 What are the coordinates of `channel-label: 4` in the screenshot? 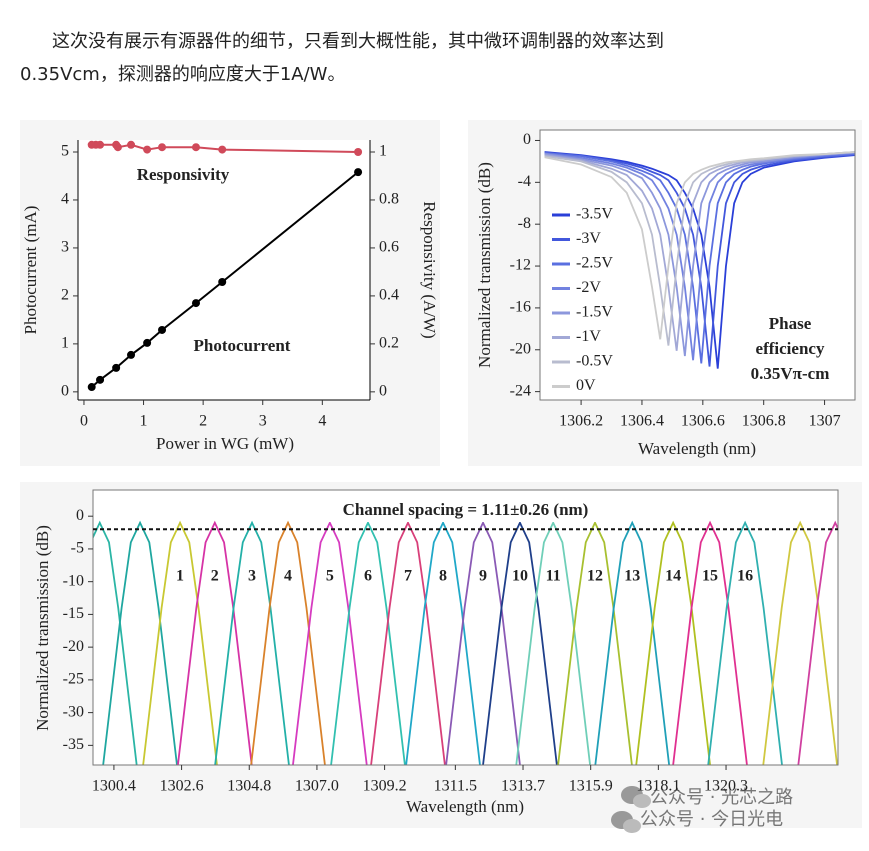 It's located at (288, 576).